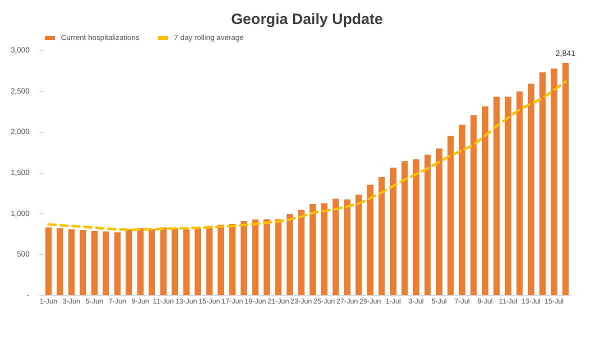 The height and width of the screenshot is (344, 600). Describe the element at coordinates (307, 19) in the screenshot. I see `chart-title: Georgia Daily Update` at that location.